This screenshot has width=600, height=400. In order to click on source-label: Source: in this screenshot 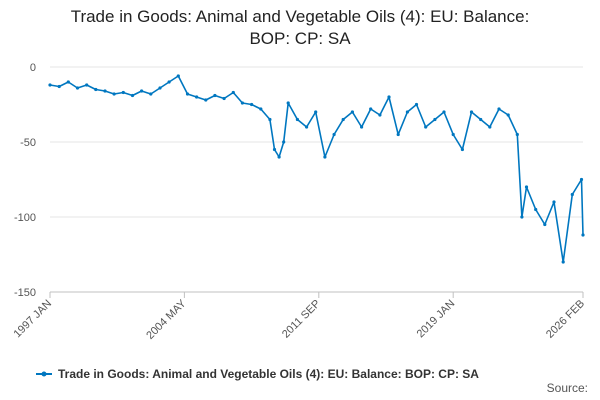, I will do `click(567, 388)`.